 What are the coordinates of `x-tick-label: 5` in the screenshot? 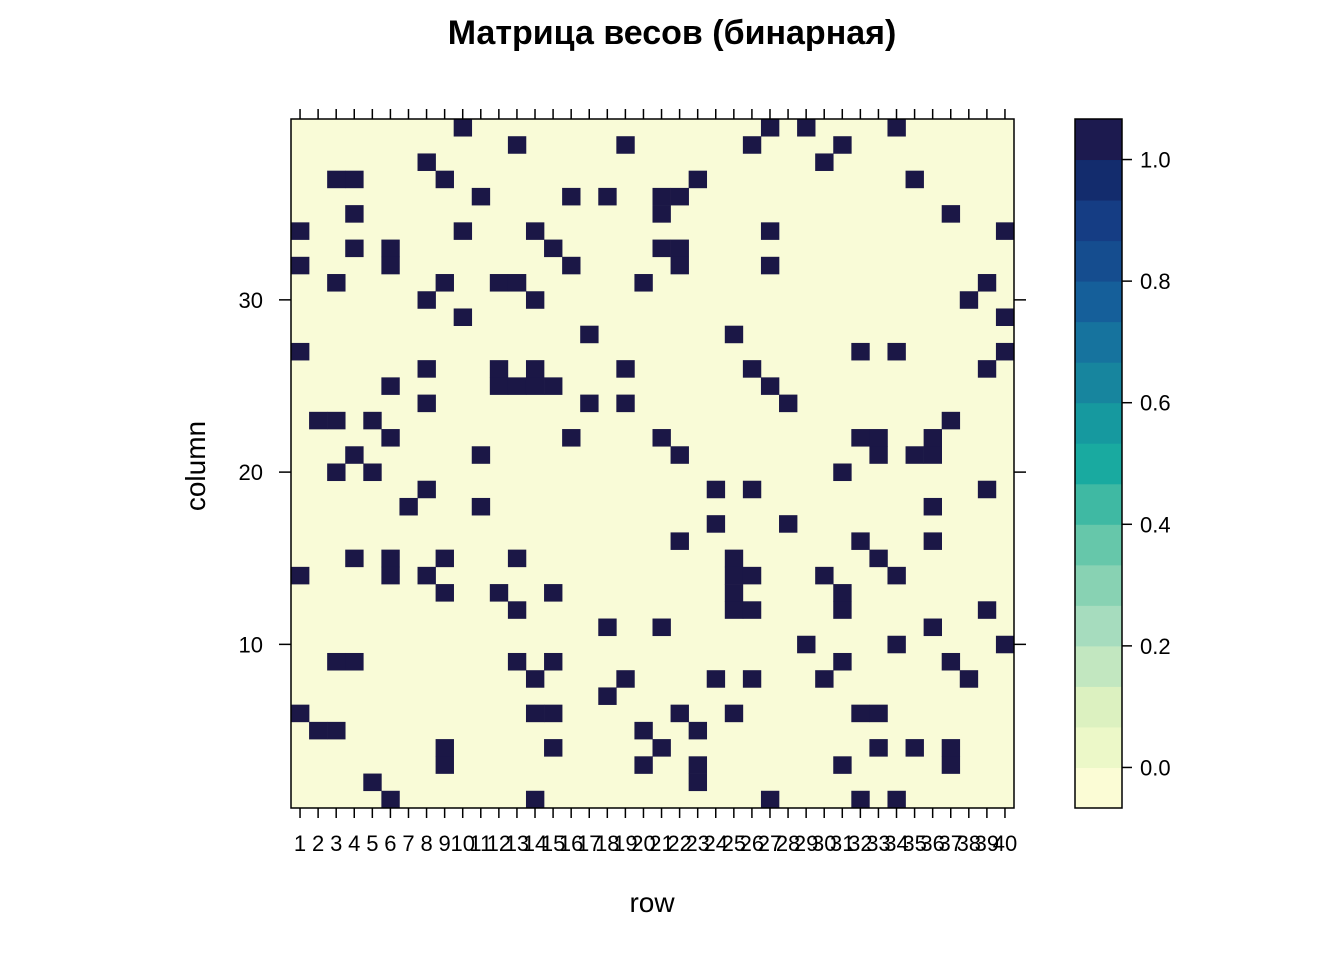 It's located at (372, 843).